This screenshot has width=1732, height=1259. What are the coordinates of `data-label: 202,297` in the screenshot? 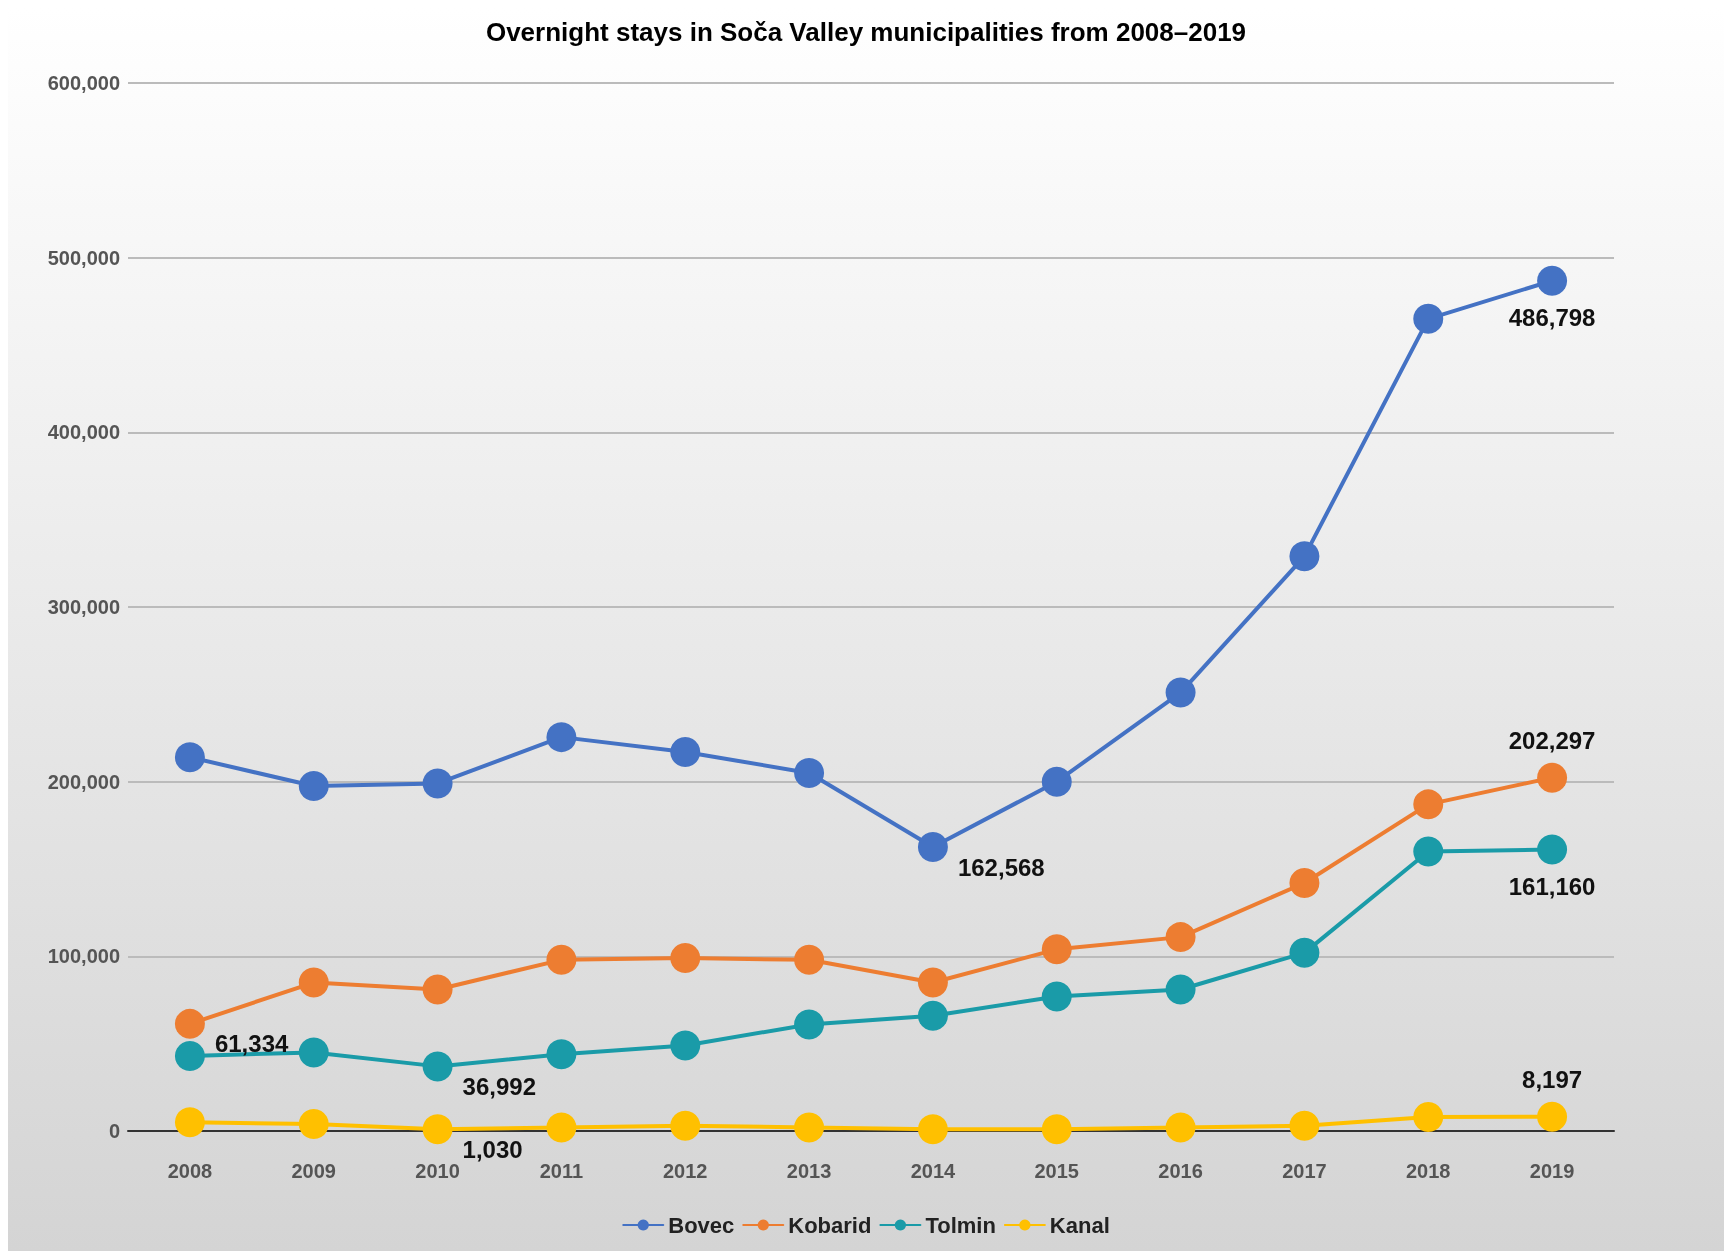 It's located at (1552, 741).